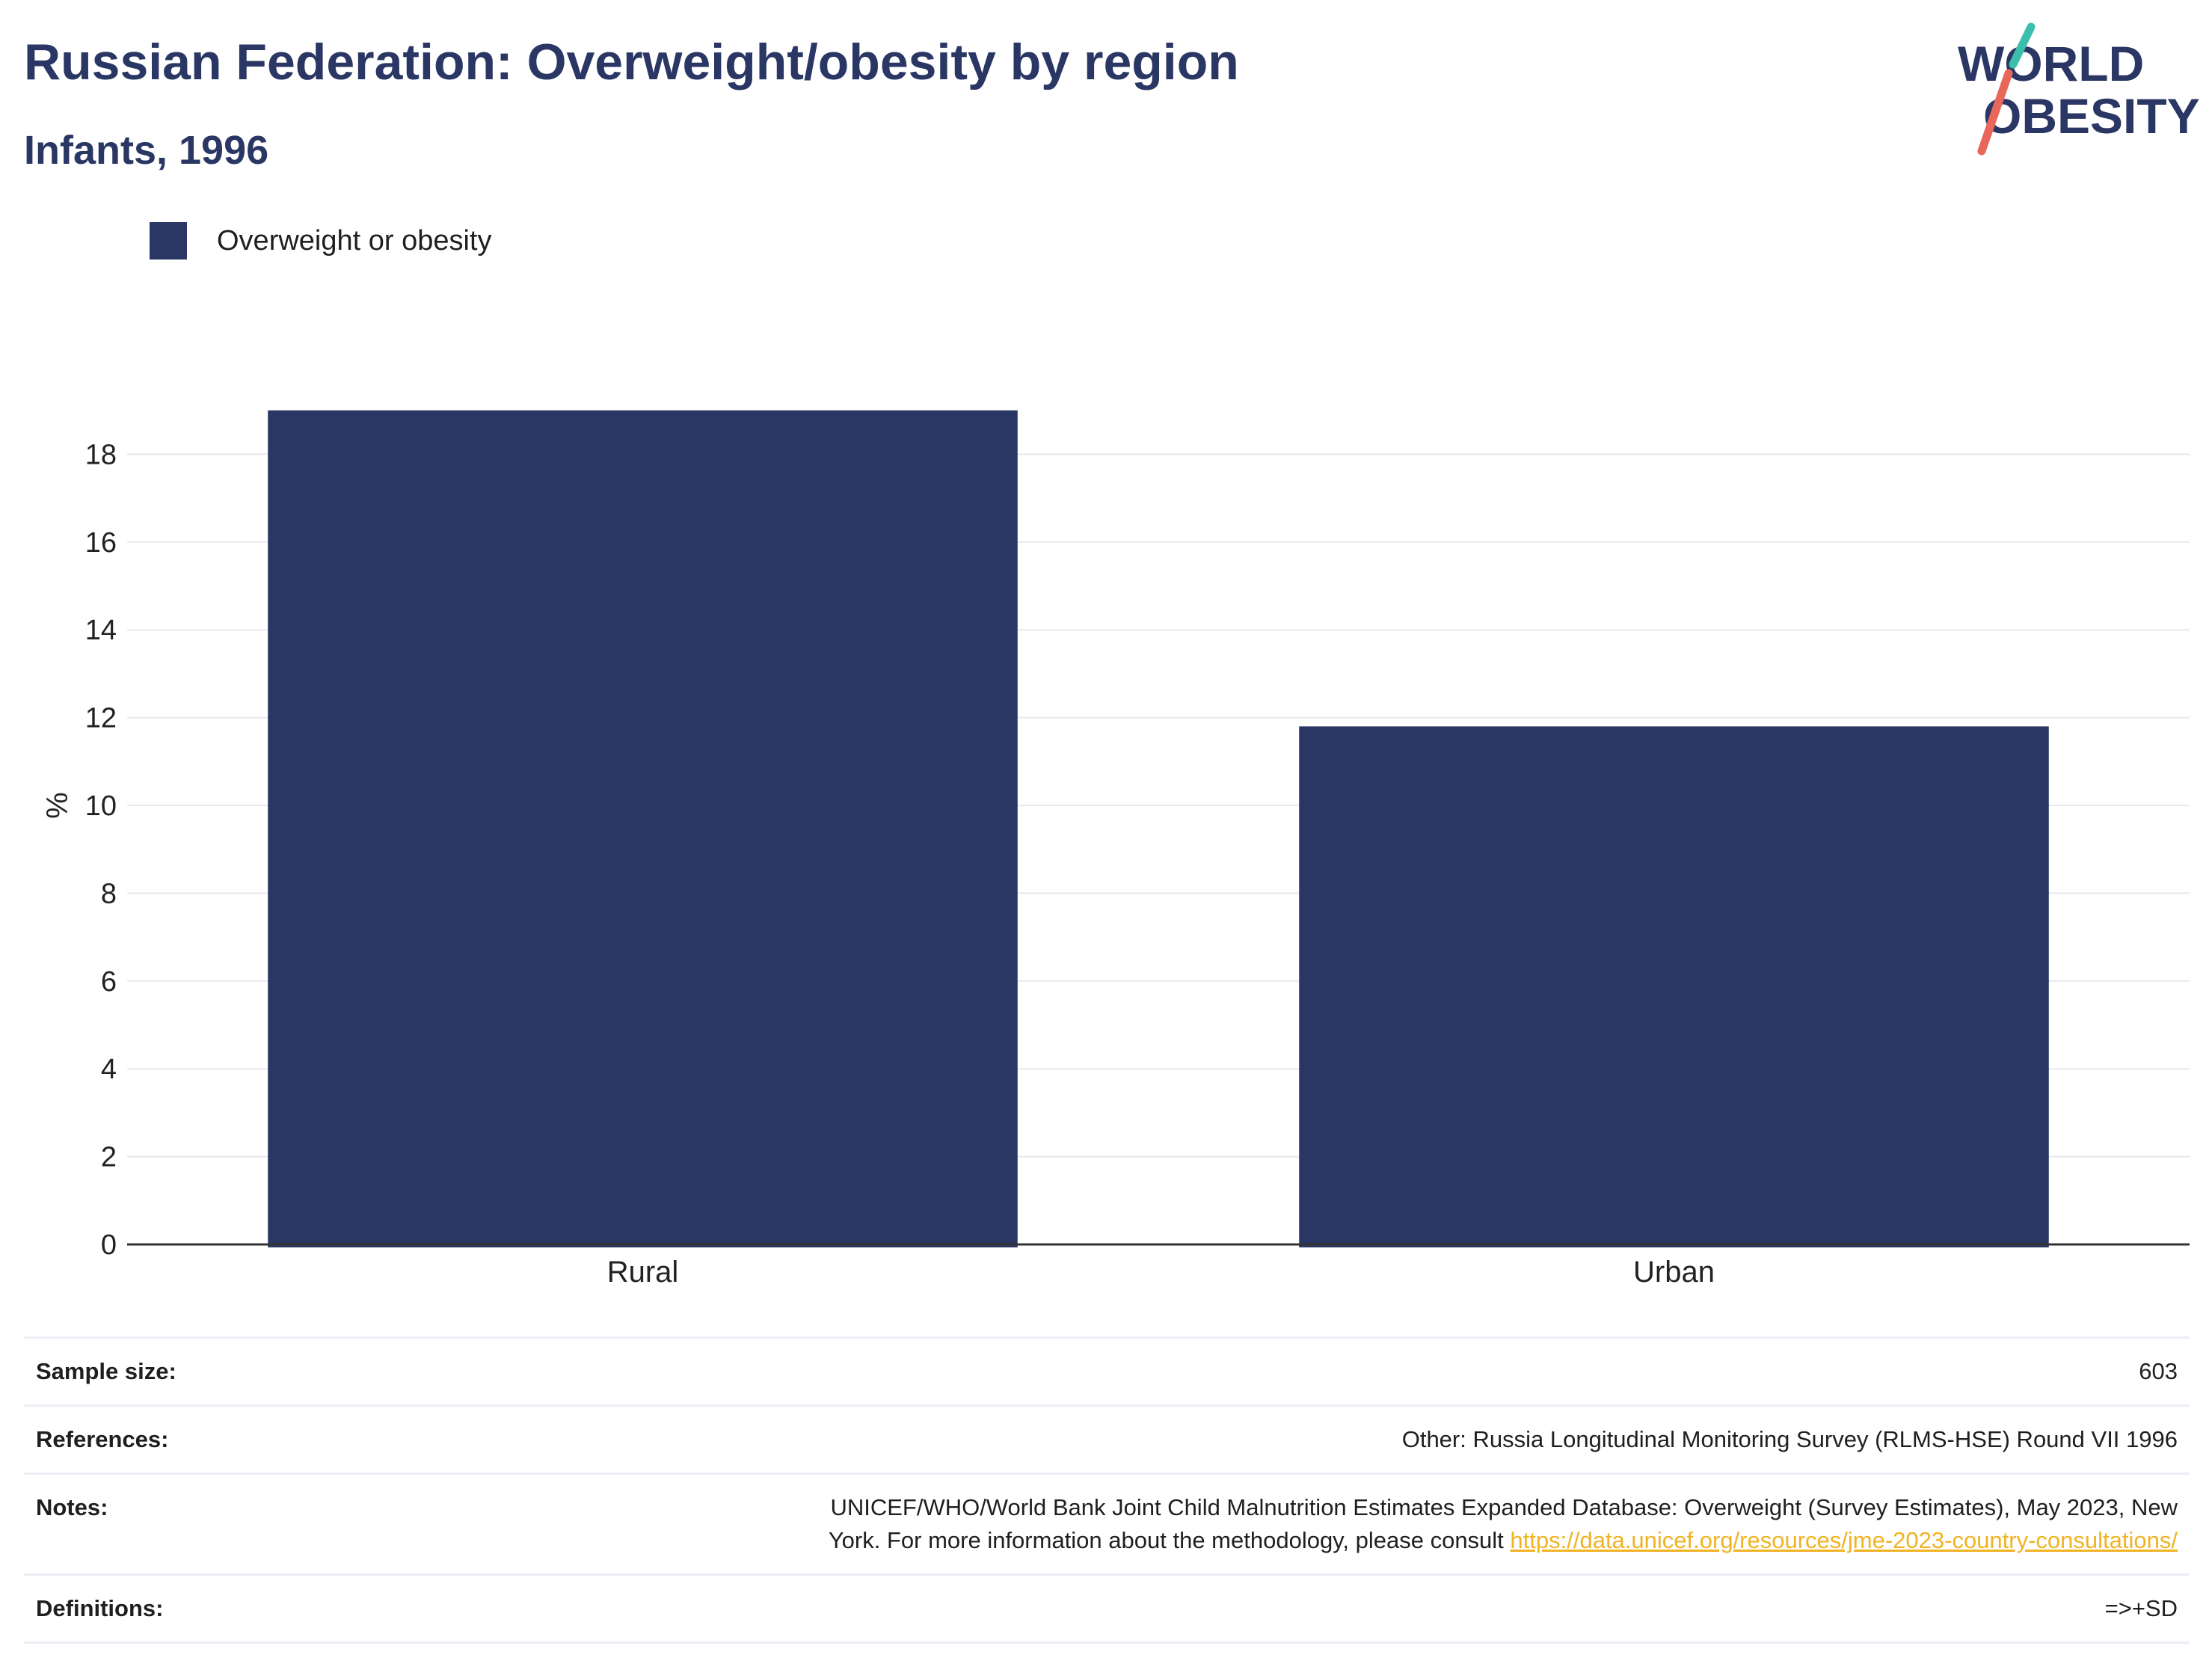  What do you see at coordinates (1995, 112) in the screenshot?
I see `logo-slash-red` at bounding box center [1995, 112].